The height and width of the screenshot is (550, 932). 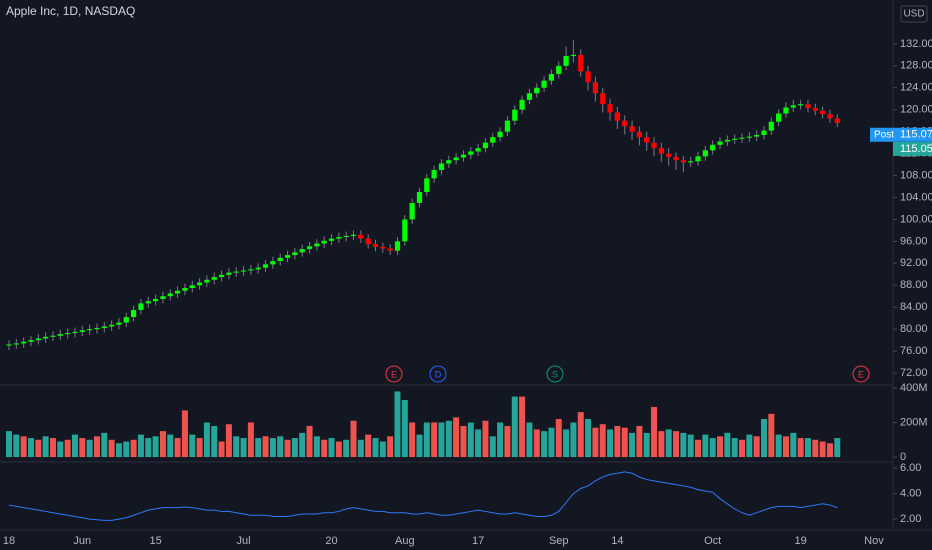 I want to click on y-tick-label: 4.00, so click(x=910, y=493).